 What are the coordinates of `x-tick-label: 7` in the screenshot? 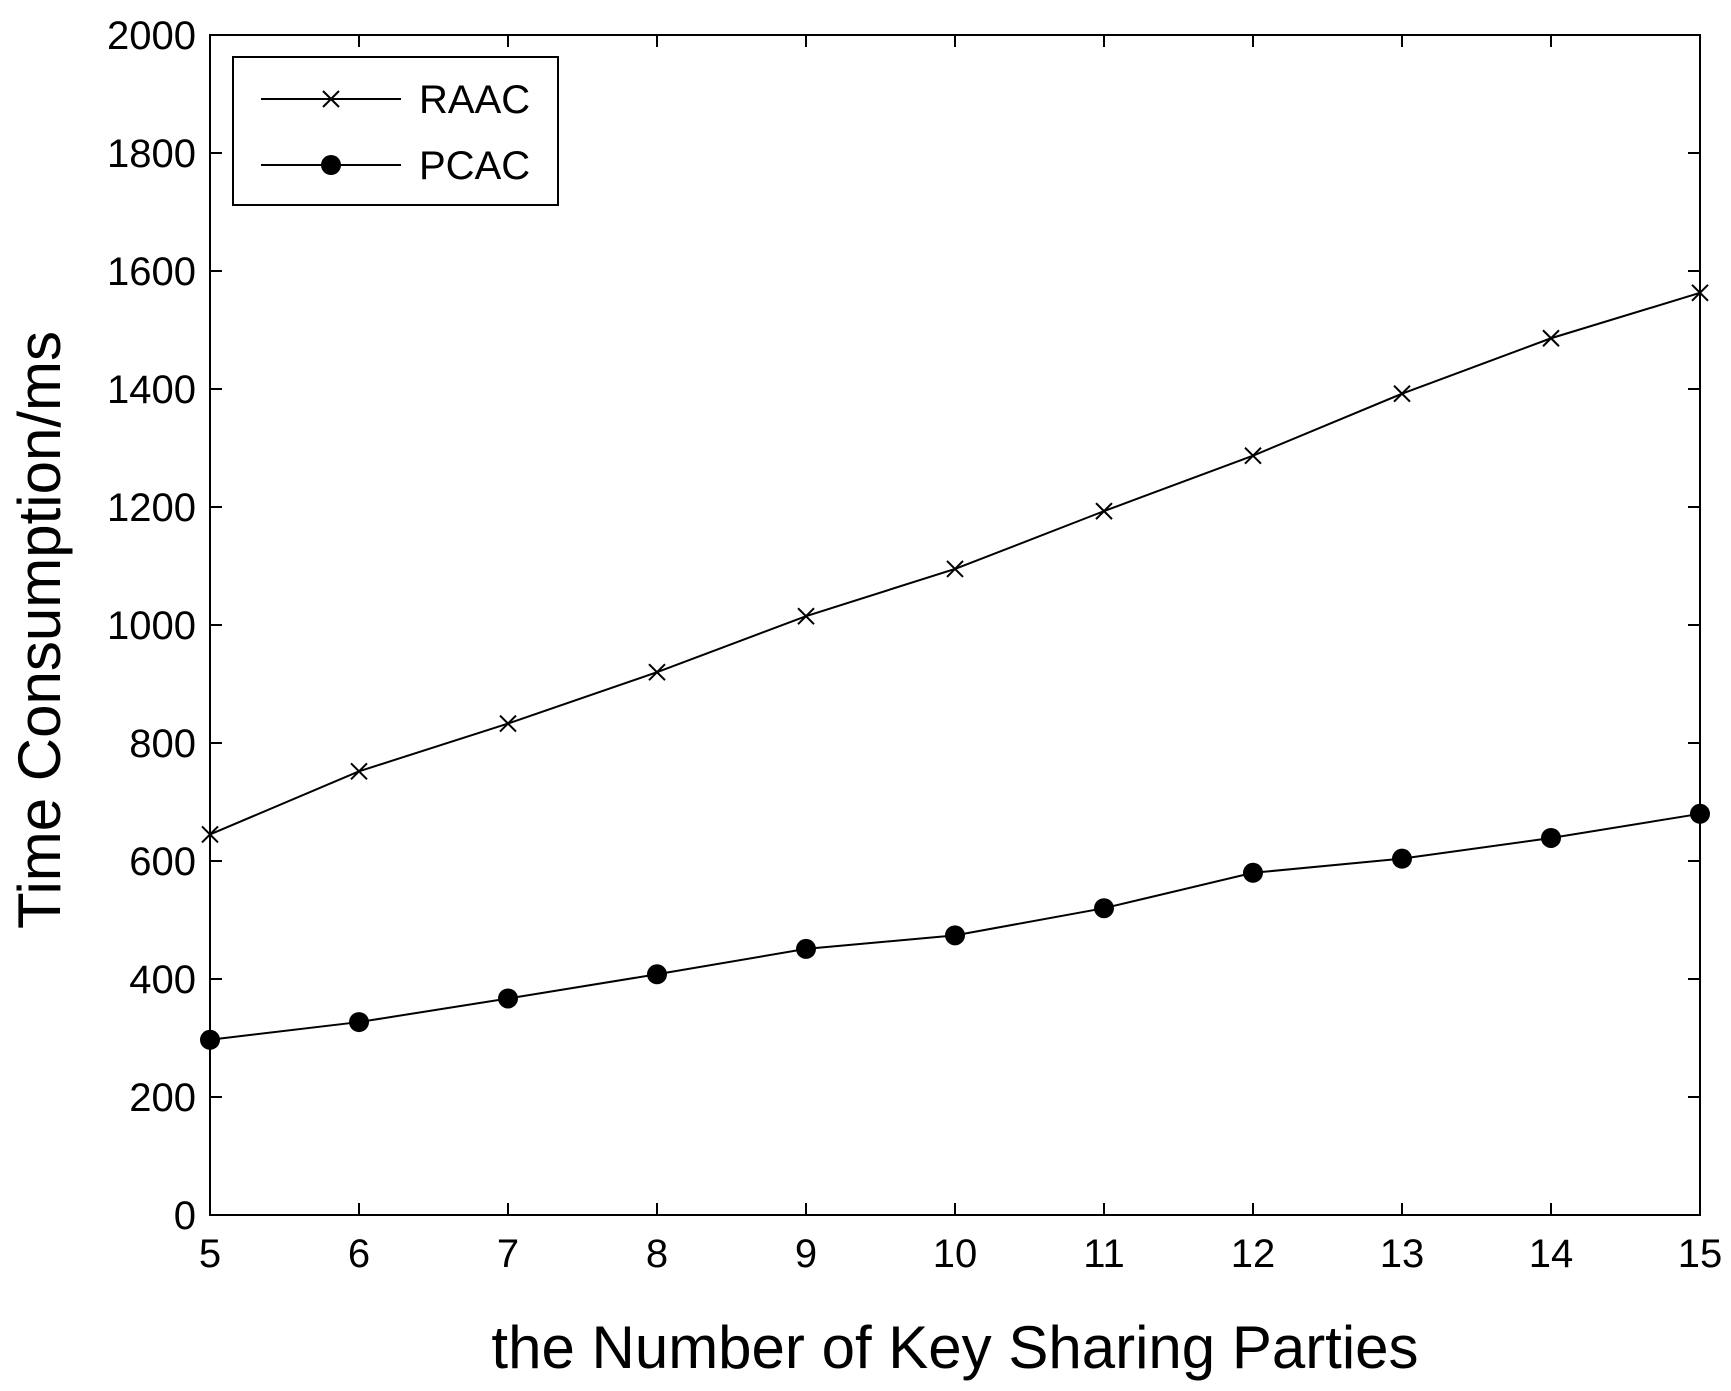 It's located at (508, 1254).